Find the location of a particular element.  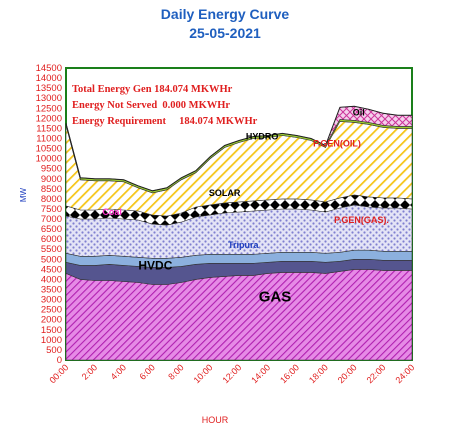

y-tick-label: 10000 is located at coordinates (49, 159).